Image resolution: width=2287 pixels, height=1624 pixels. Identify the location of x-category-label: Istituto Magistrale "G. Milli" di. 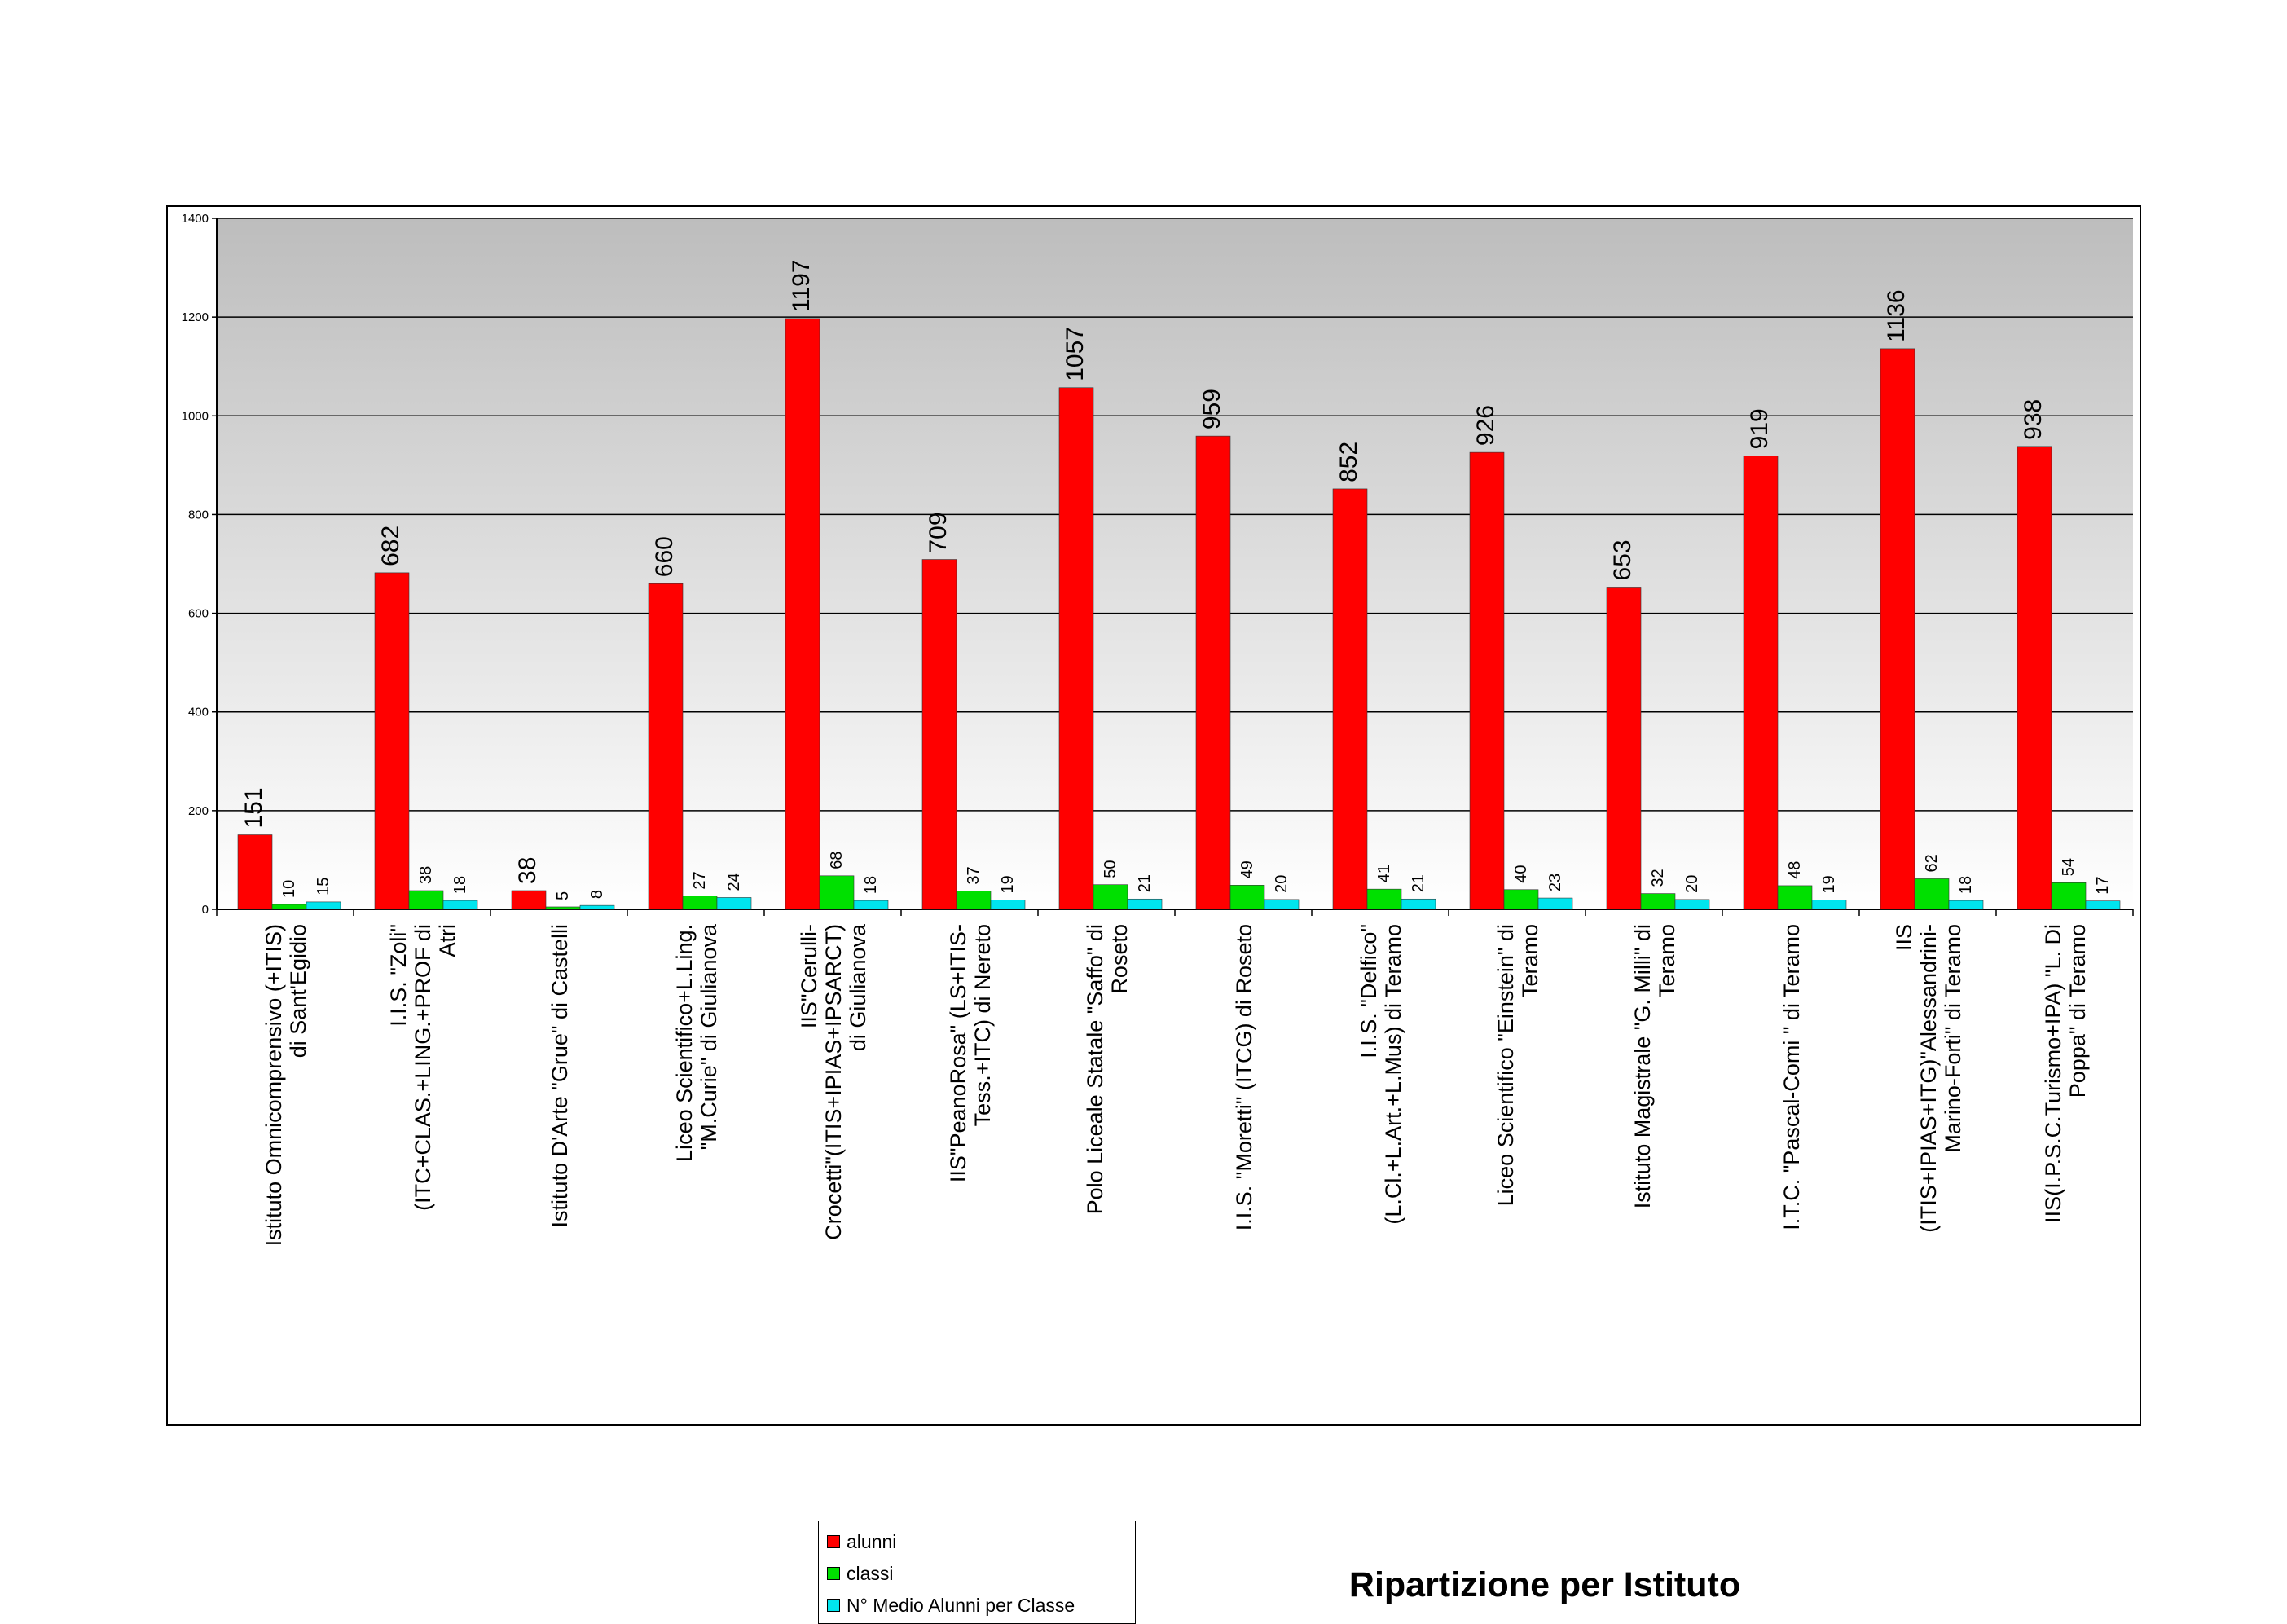
(1642, 1066).